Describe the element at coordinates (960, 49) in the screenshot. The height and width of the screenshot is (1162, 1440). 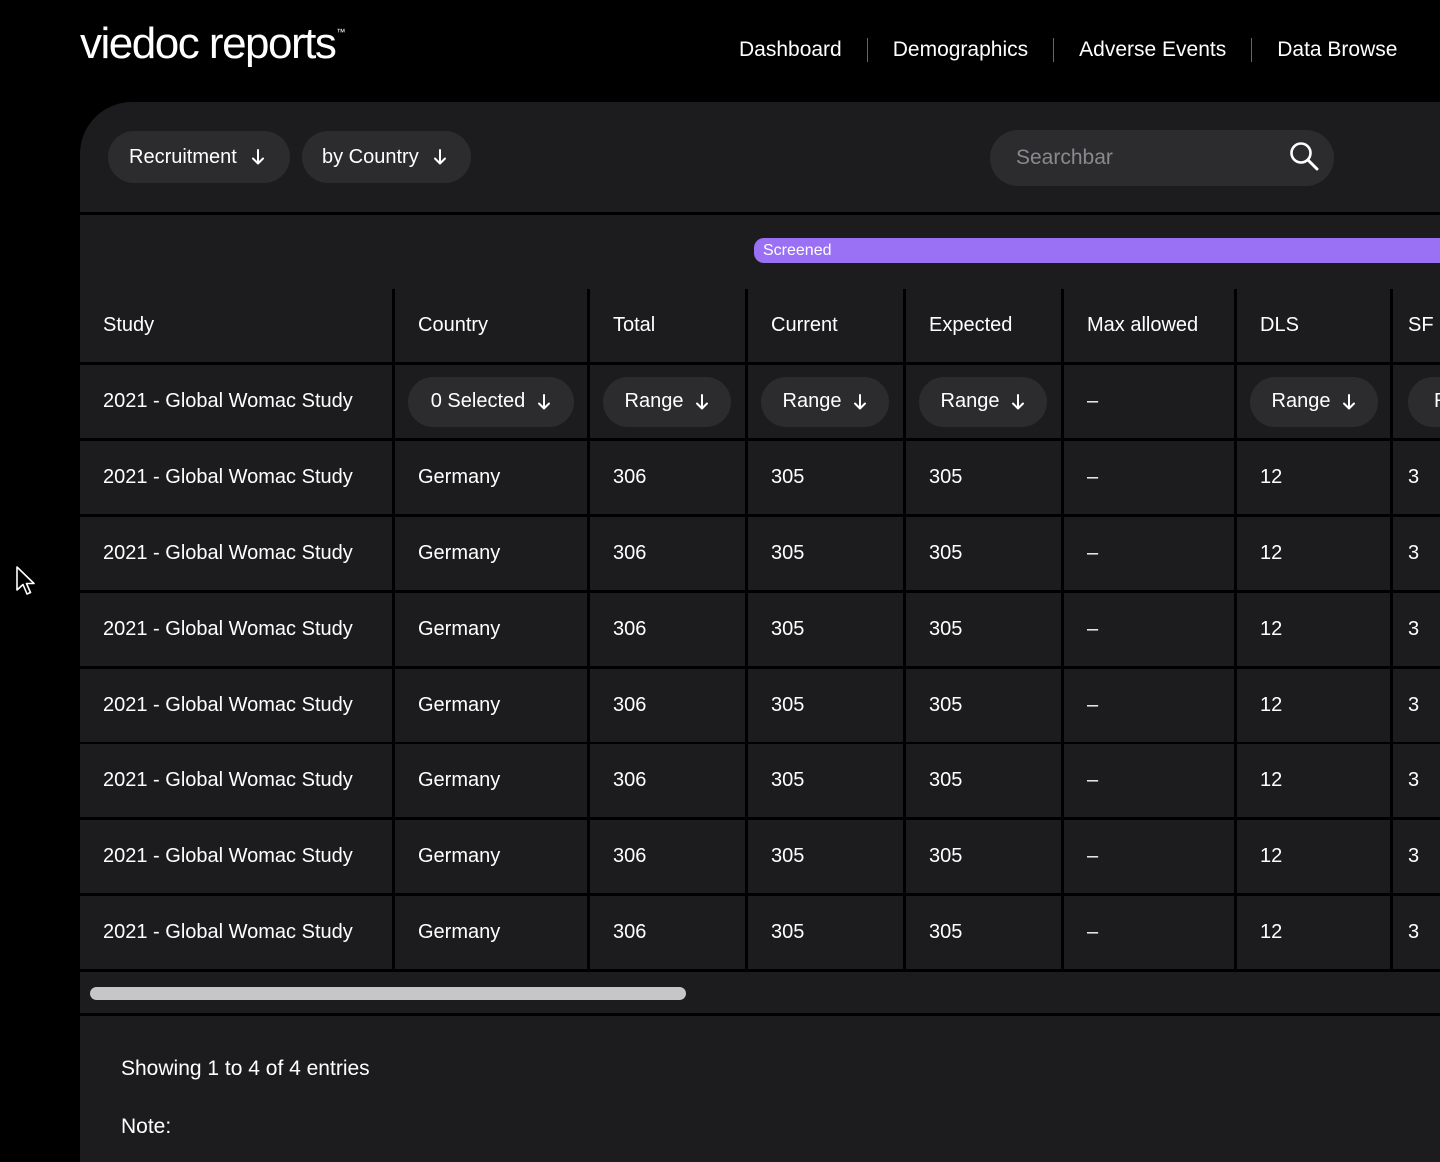
I see `nav-demographics: Demographics` at that location.